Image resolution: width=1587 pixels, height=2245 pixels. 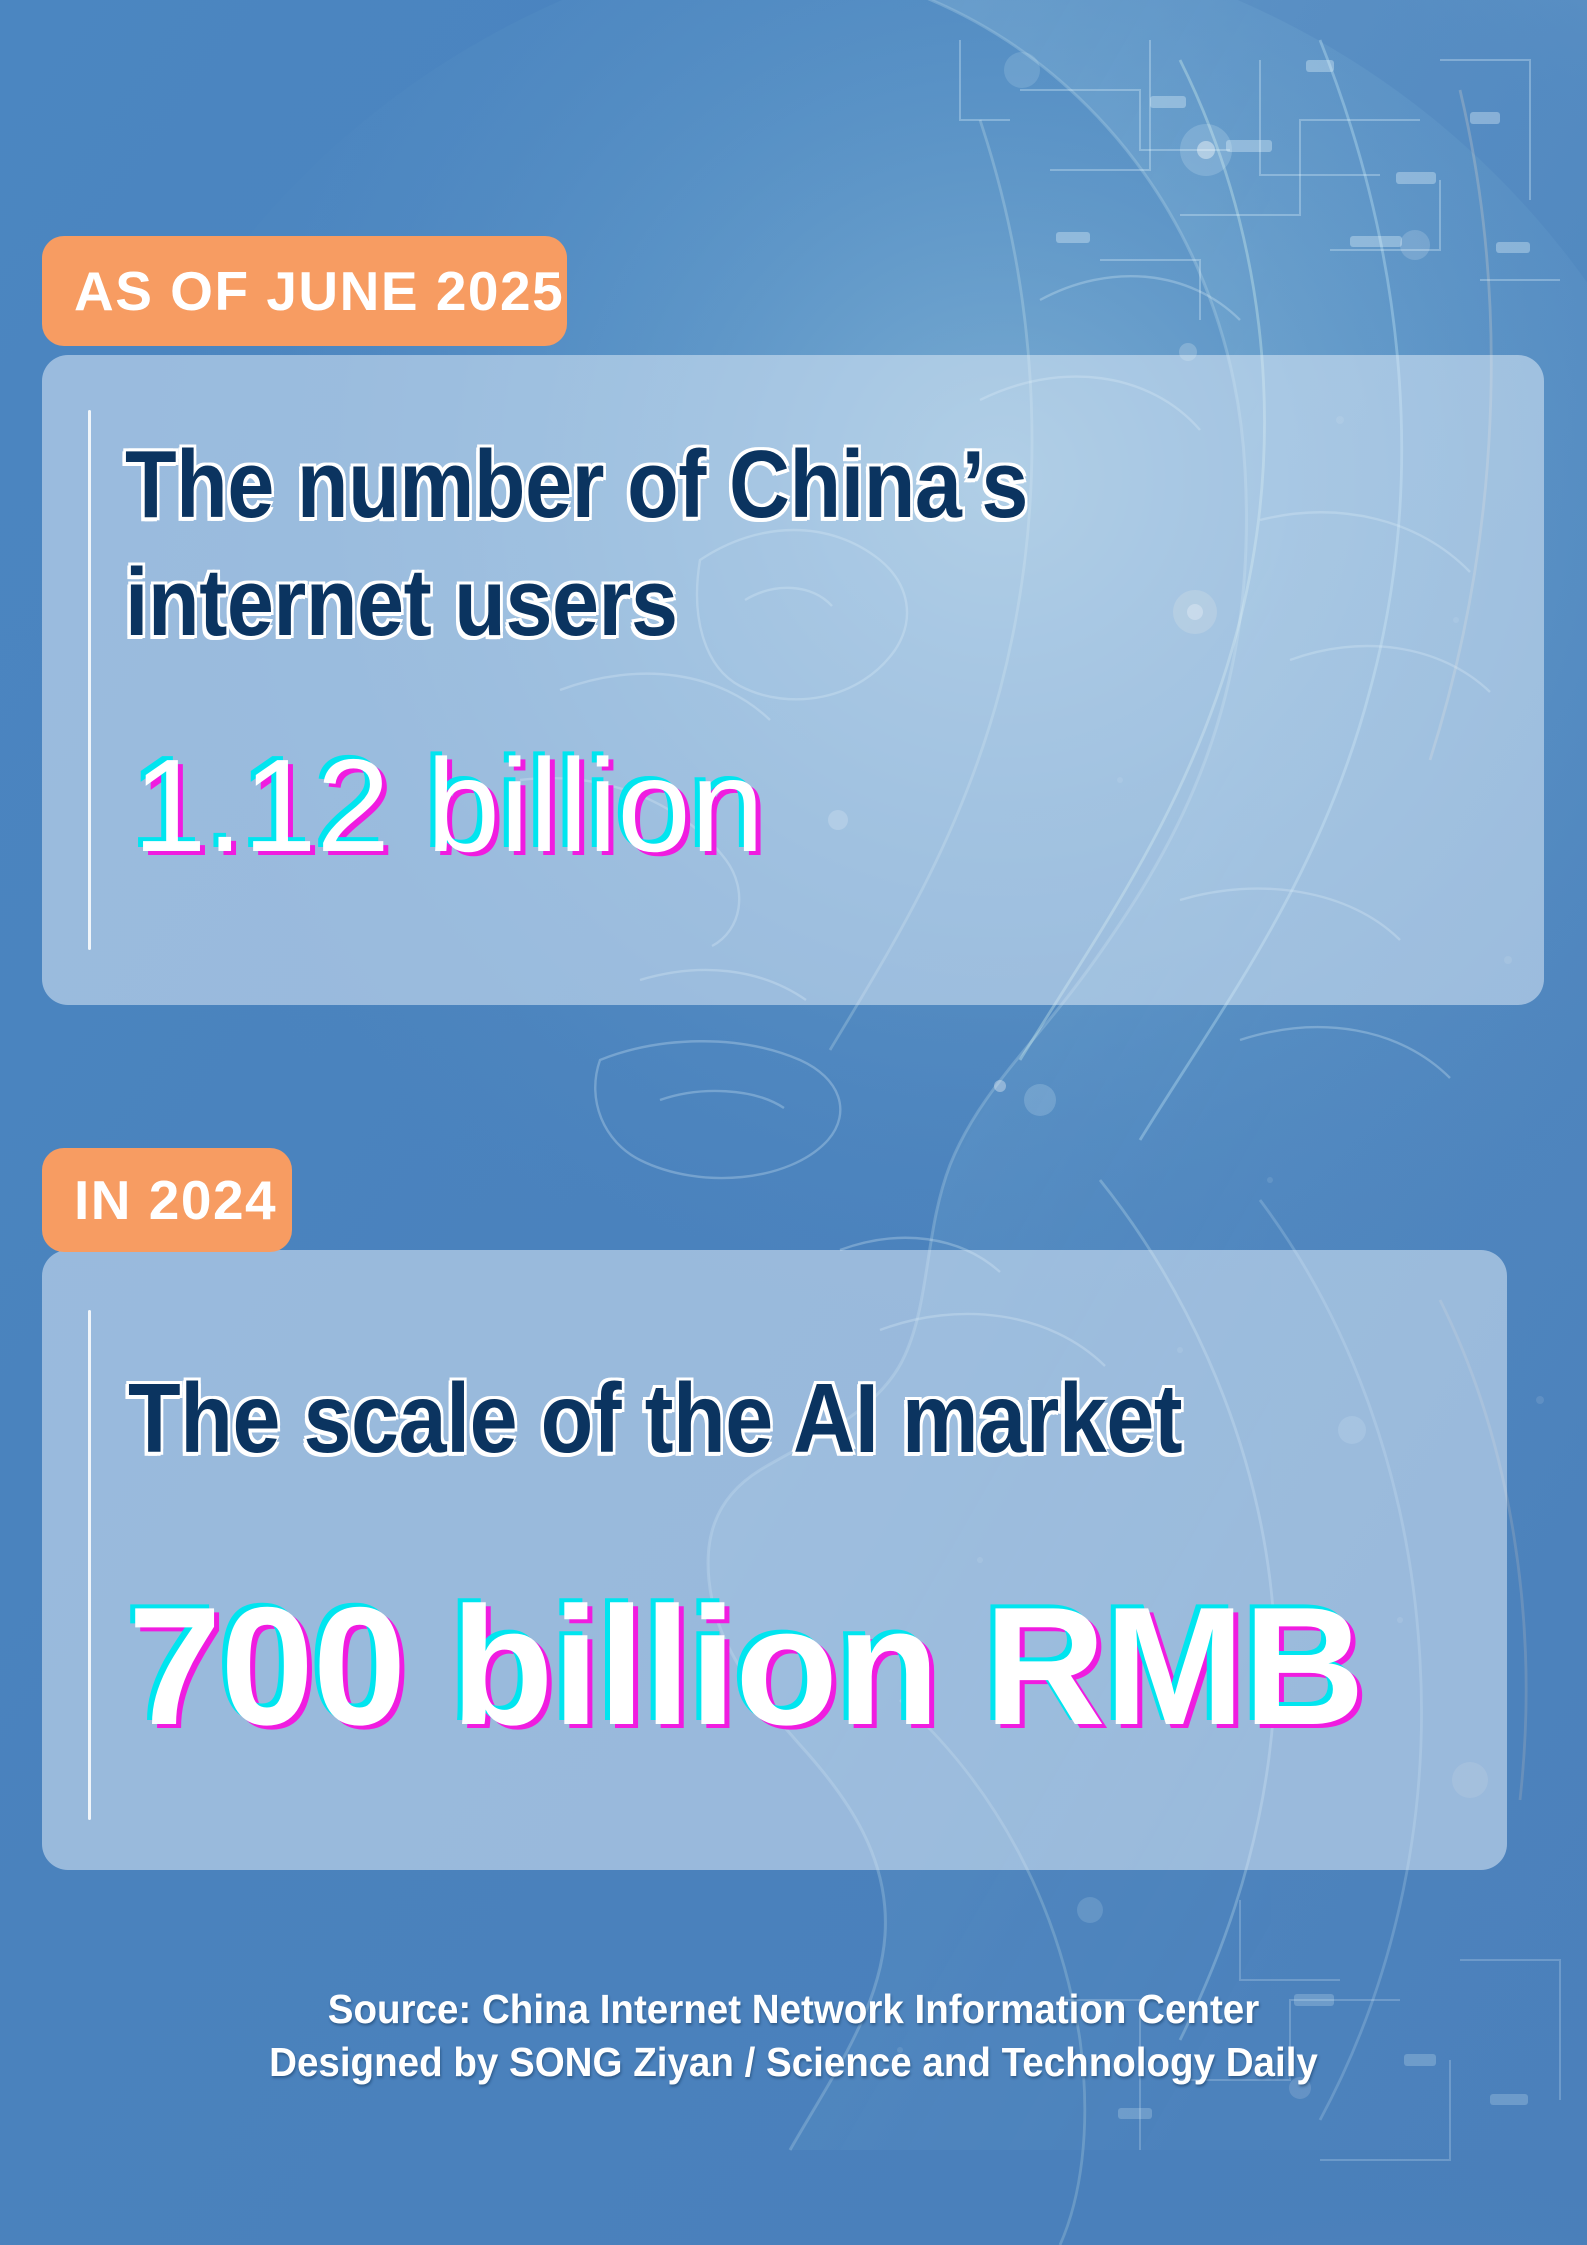 I want to click on value-internet-users: 1.12 billion, so click(x=448, y=805).